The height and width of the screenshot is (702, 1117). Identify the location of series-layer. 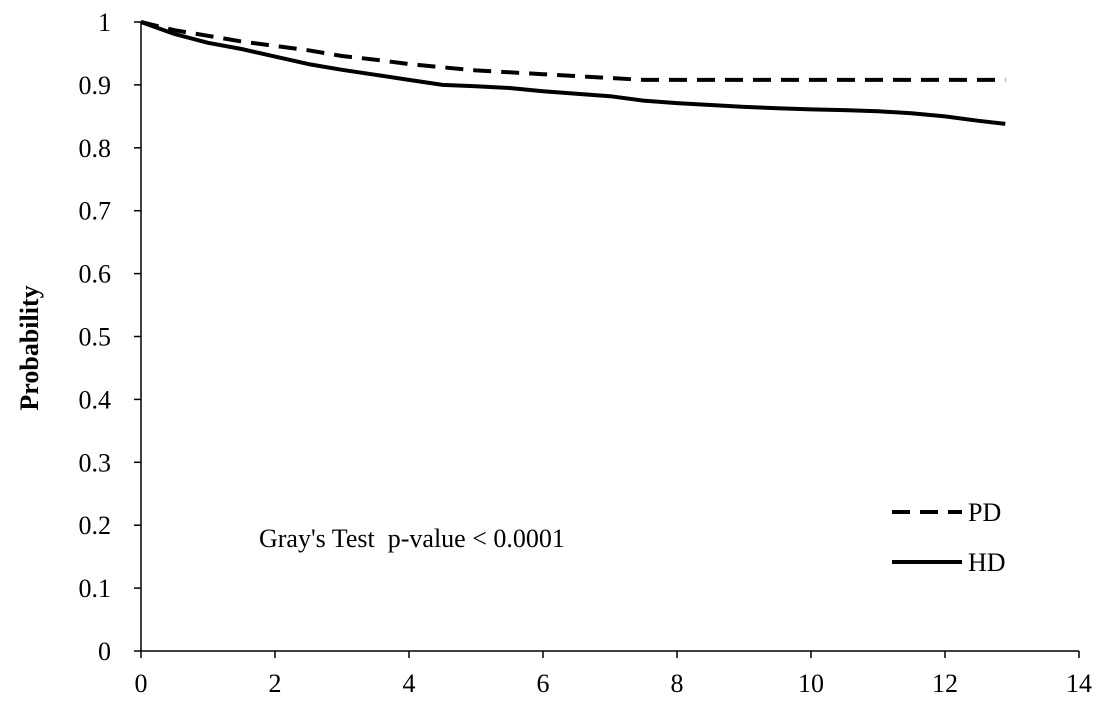
(573, 73).